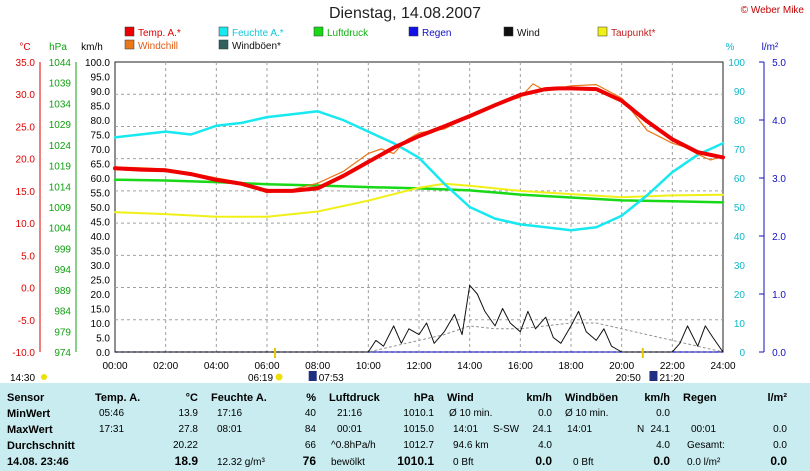  I want to click on legend-label: Luftdruck, so click(348, 33).